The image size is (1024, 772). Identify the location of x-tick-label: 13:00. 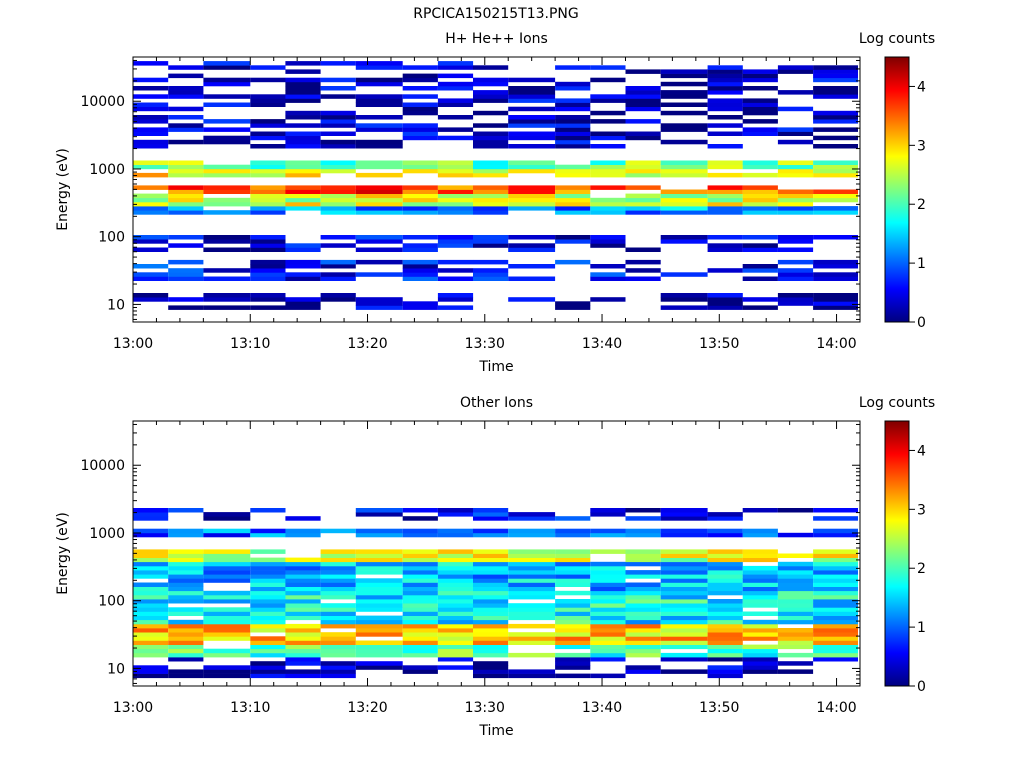
(133, 344).